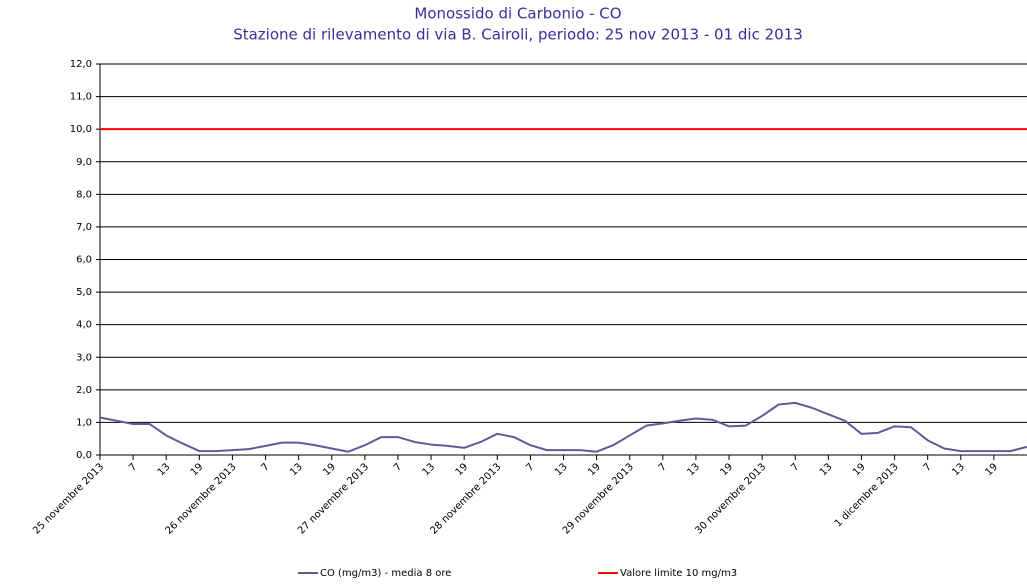 Image resolution: width=1027 pixels, height=584 pixels. What do you see at coordinates (84, 292) in the screenshot?
I see `y-tick-label: 5,0` at bounding box center [84, 292].